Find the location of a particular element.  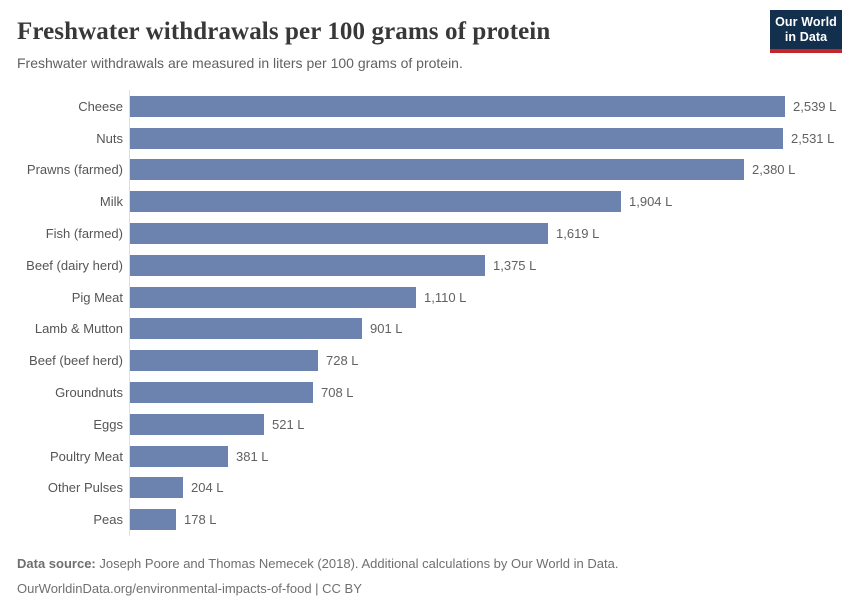

value-label: 521 L is located at coordinates (288, 424).